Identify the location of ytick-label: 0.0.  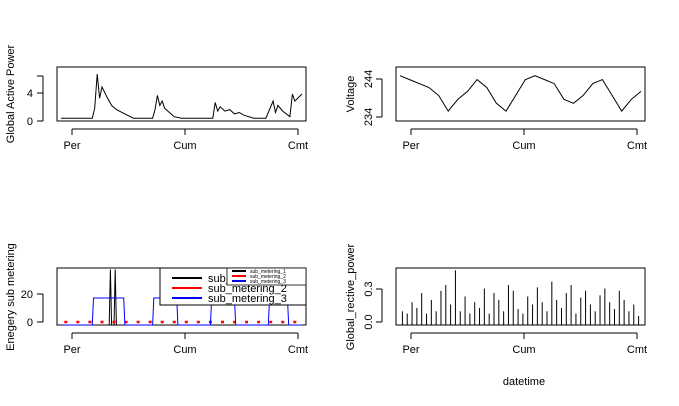
(369, 321).